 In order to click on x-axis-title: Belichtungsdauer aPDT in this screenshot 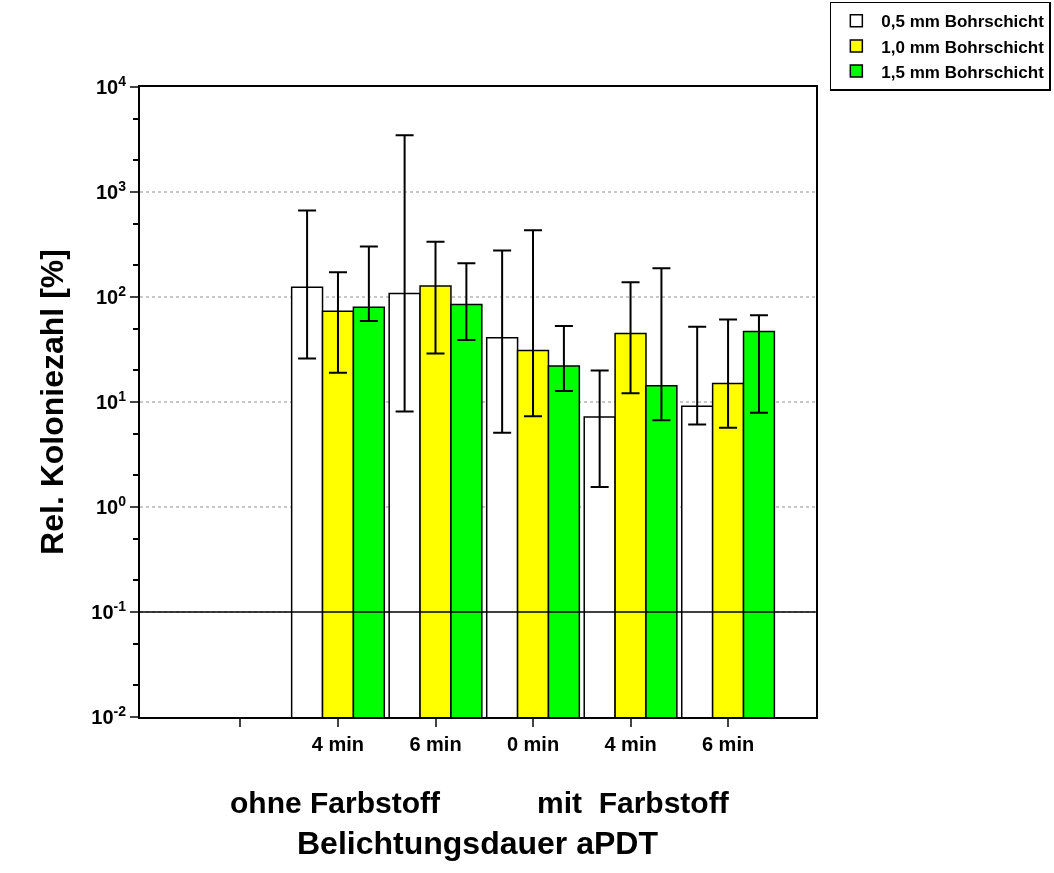, I will do `click(478, 843)`.